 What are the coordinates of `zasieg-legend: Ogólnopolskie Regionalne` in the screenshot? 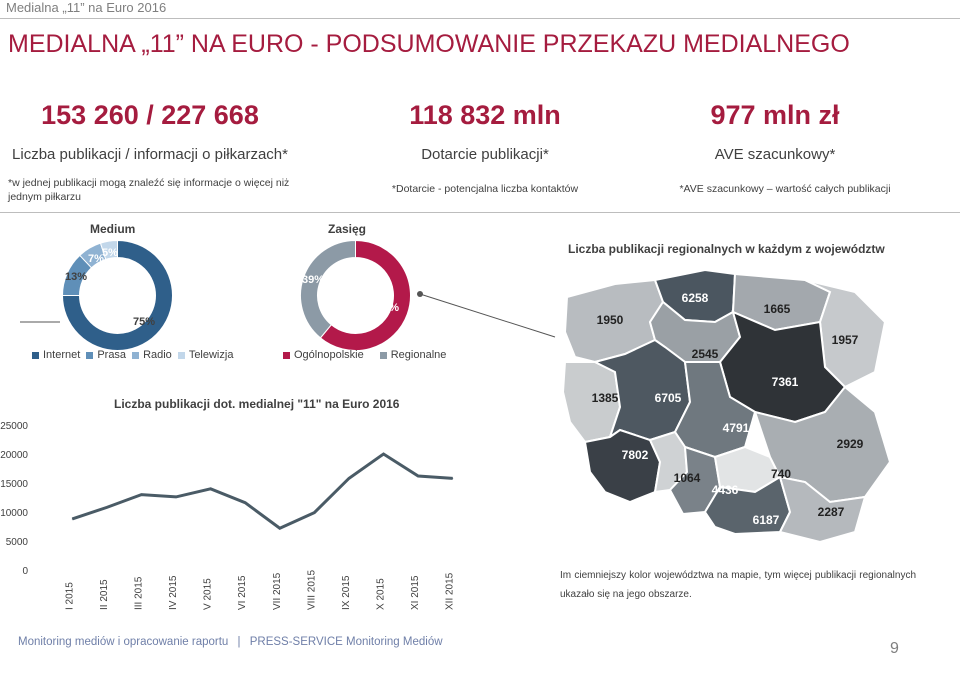 It's located at (361, 355).